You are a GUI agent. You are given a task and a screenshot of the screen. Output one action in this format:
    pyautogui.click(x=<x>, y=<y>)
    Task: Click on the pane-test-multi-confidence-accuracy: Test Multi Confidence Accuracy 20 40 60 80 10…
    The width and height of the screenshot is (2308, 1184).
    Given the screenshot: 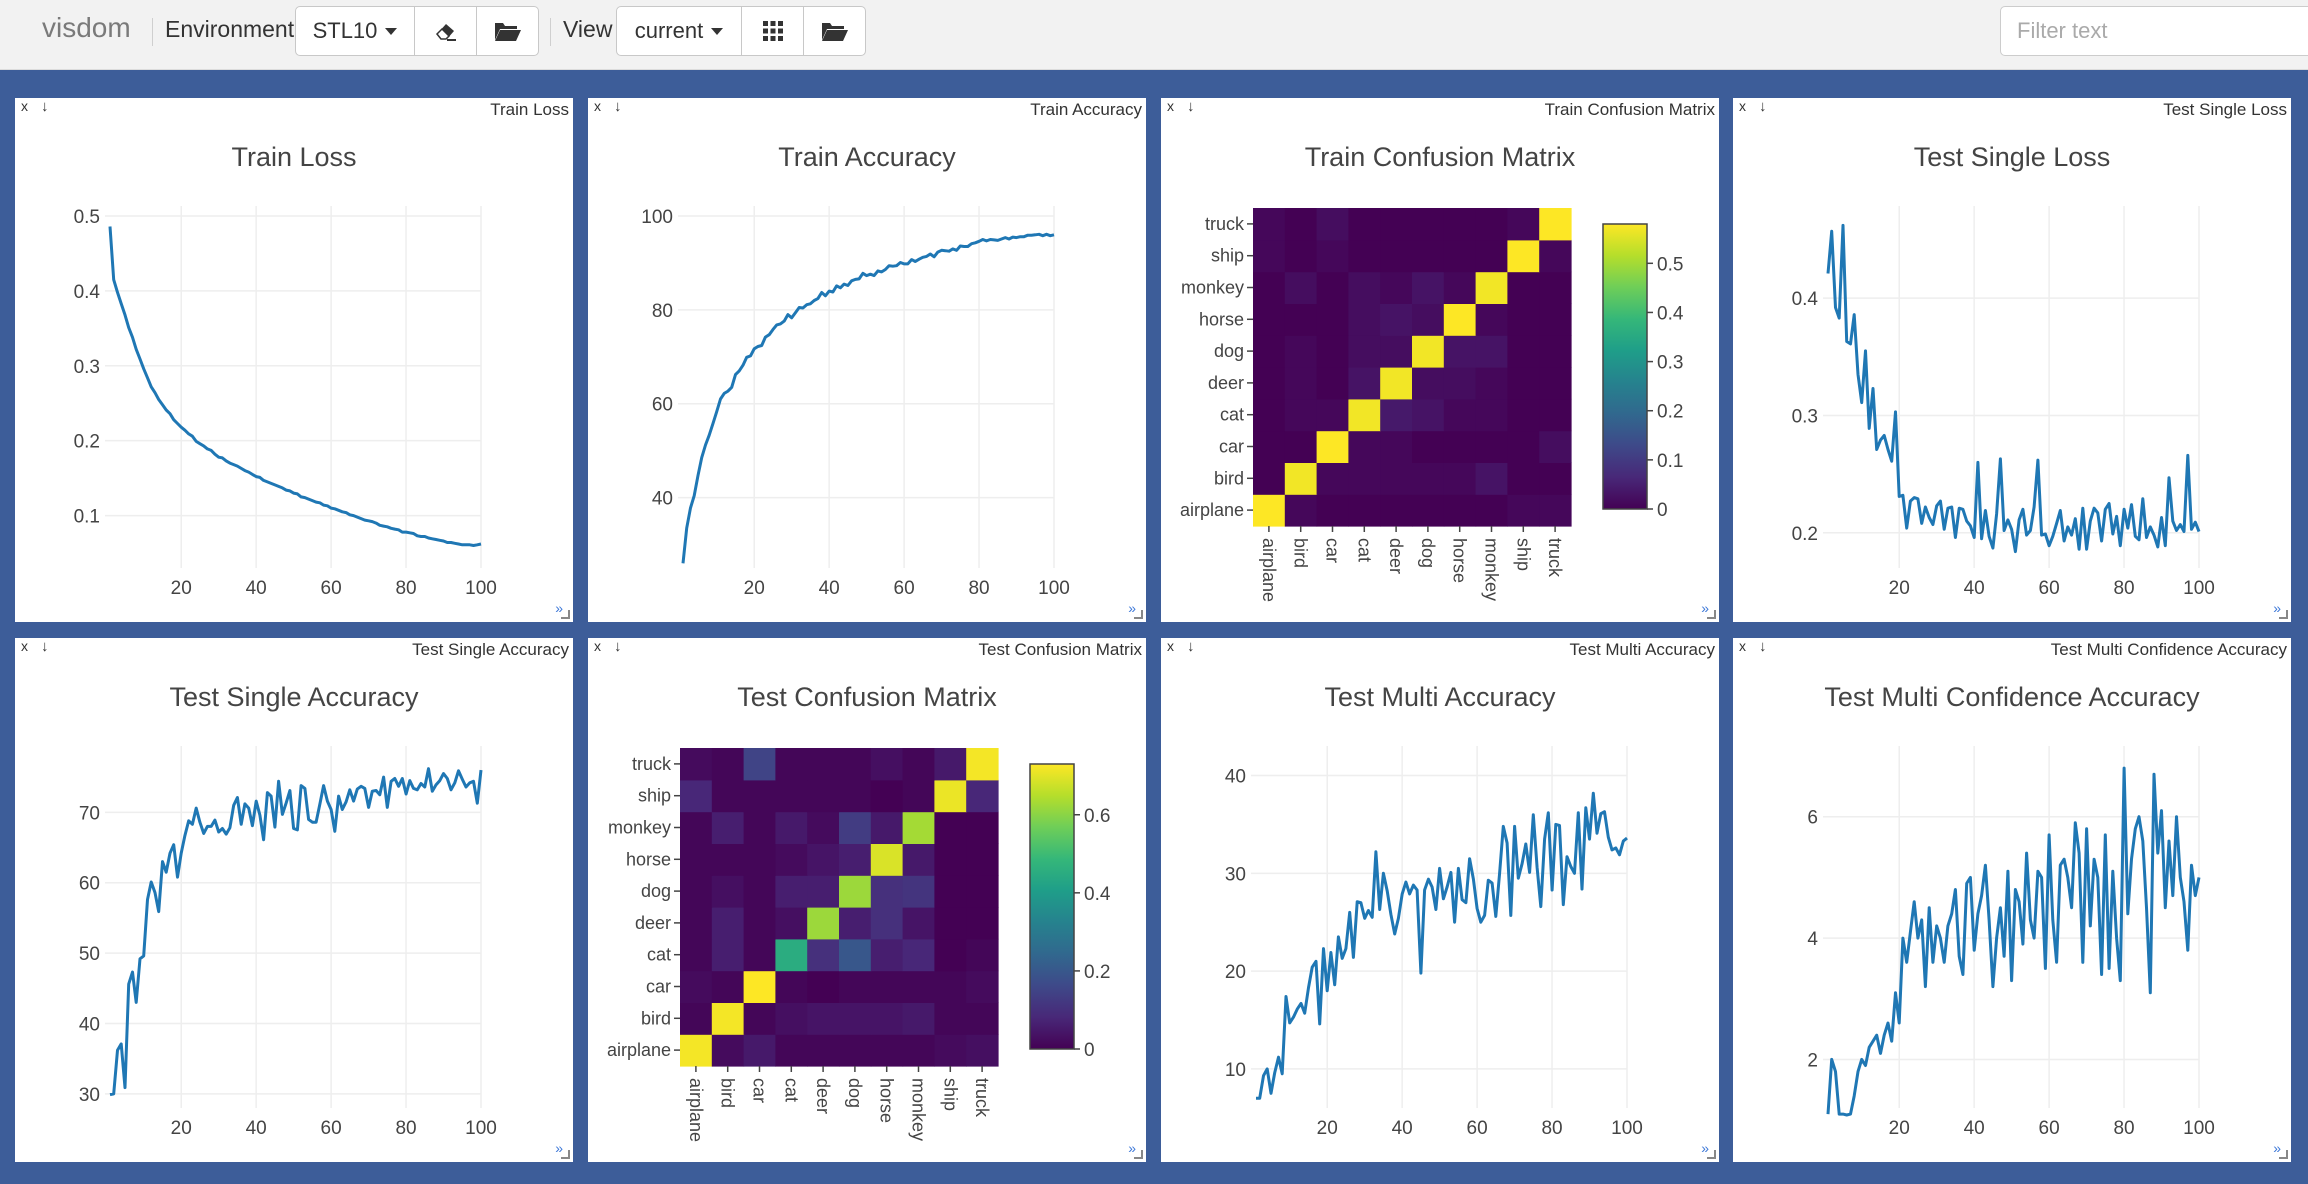 What is the action you would take?
    pyautogui.click(x=2012, y=900)
    